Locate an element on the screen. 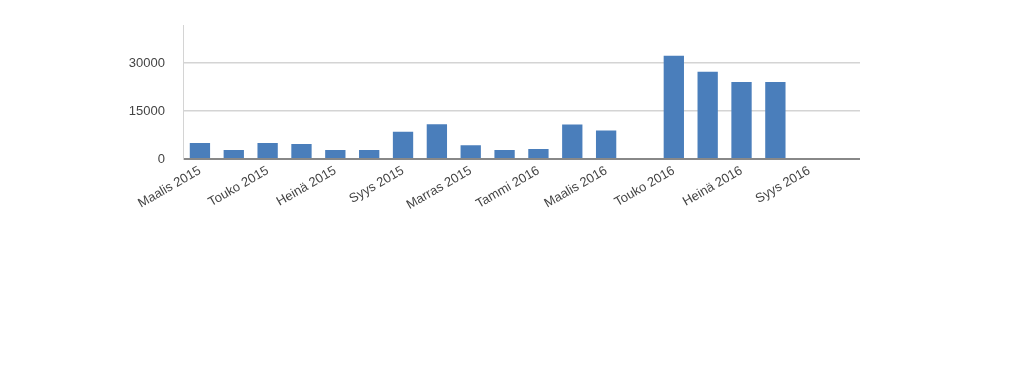 The height and width of the screenshot is (384, 1024). x-tick-label: Syys 2016 is located at coordinates (782, 184).